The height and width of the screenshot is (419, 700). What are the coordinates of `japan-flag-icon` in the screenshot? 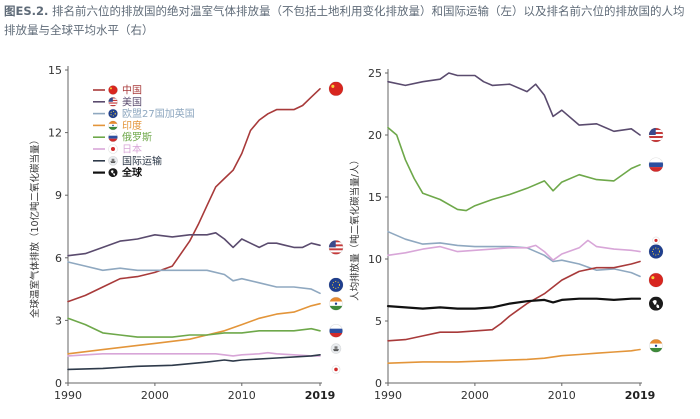 It's located at (656, 240).